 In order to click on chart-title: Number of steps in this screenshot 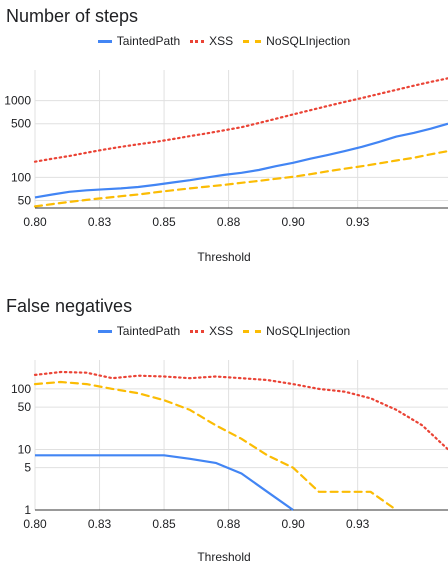, I will do `click(72, 16)`.